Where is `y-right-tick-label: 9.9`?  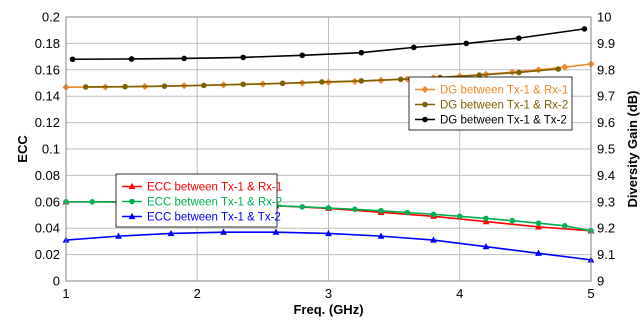 y-right-tick-label: 9.9 is located at coordinates (606, 43).